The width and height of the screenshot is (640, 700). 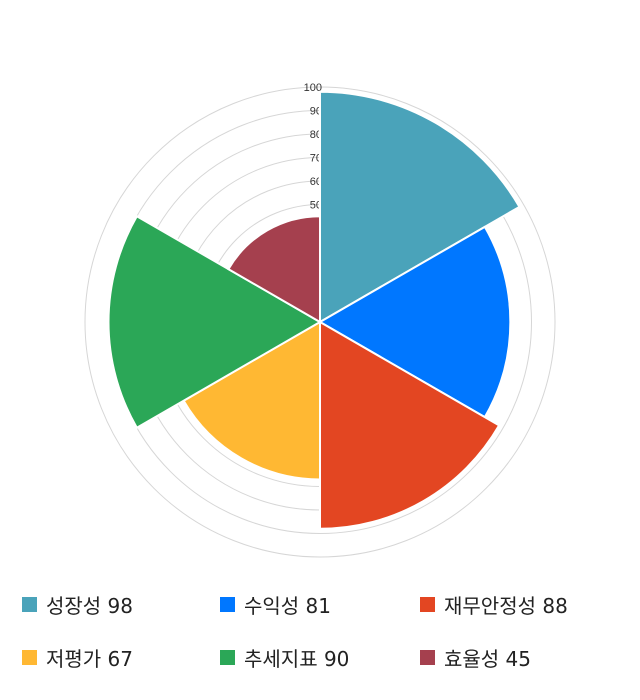 I want to click on radial-tick-label: 80, so click(x=316, y=135).